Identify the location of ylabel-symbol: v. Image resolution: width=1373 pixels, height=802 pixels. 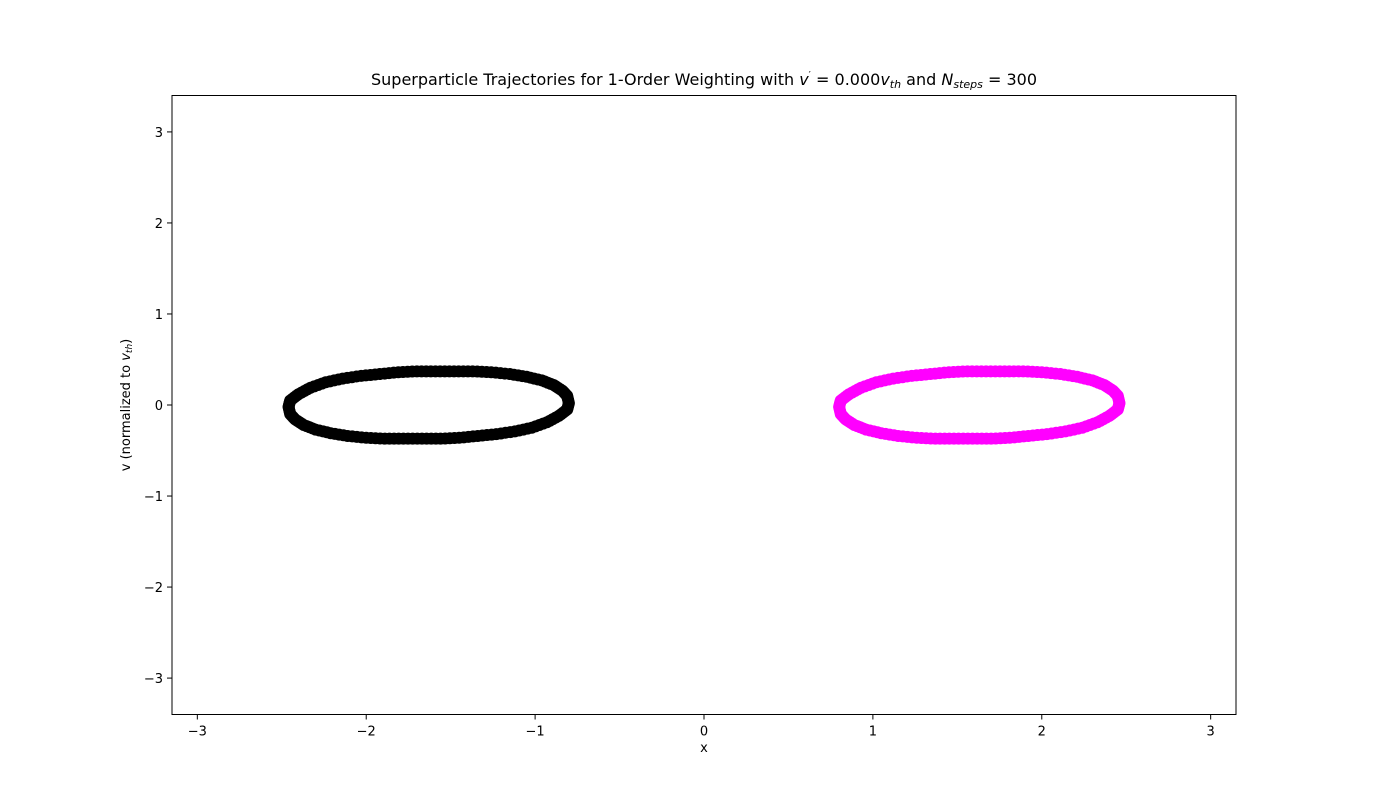
(126, 357).